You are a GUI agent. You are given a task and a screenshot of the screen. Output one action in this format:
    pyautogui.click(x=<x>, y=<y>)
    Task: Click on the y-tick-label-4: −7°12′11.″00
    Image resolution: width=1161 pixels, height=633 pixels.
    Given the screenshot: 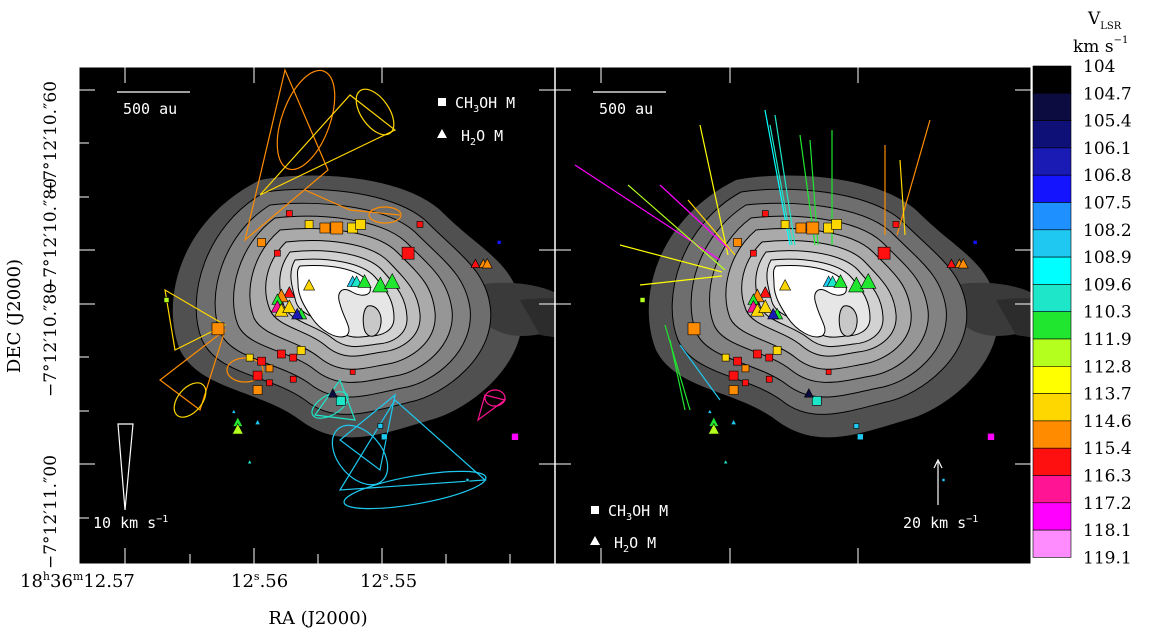 What is the action you would take?
    pyautogui.click(x=51, y=512)
    